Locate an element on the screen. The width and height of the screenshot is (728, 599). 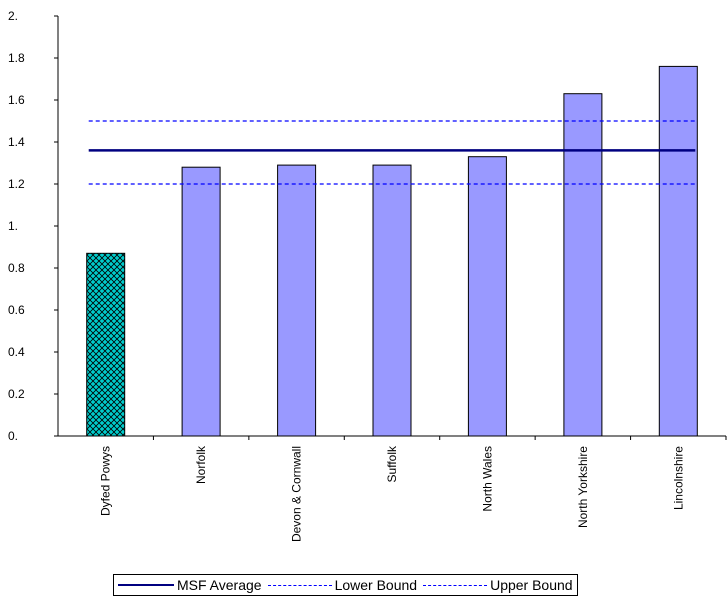
y-tick-label: 2. is located at coordinates (13, 16).